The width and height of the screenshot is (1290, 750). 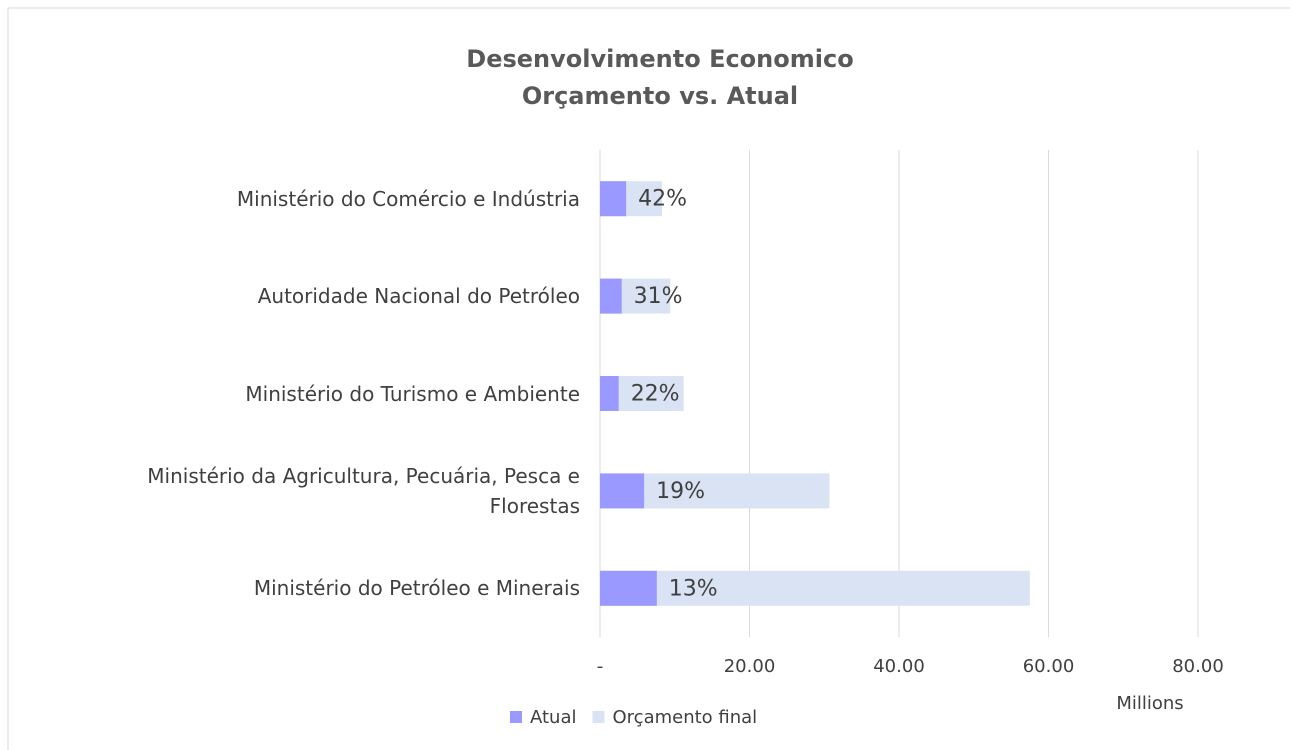 What do you see at coordinates (416, 588) in the screenshot?
I see `y-tick-label: Ministério do Petróleo e Minerais` at bounding box center [416, 588].